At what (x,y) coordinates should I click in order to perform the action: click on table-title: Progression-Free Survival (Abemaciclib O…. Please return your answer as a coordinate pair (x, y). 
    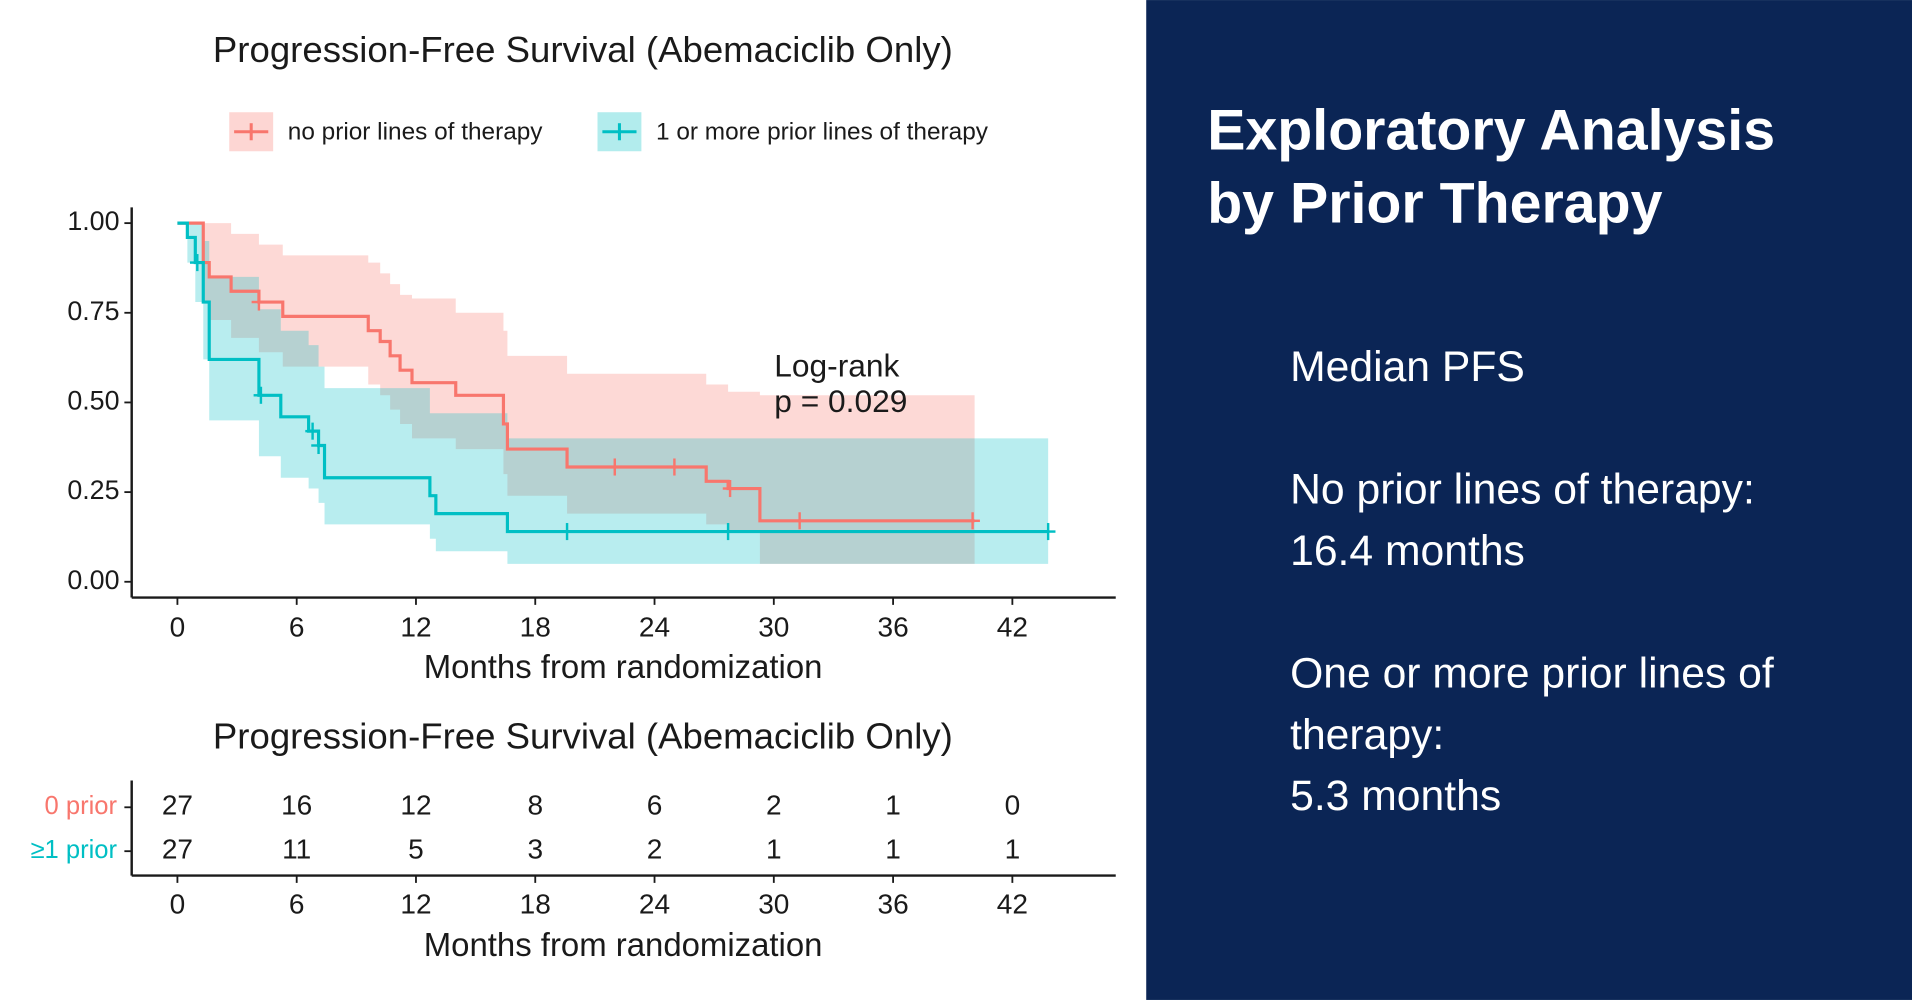
    Looking at the image, I should click on (583, 736).